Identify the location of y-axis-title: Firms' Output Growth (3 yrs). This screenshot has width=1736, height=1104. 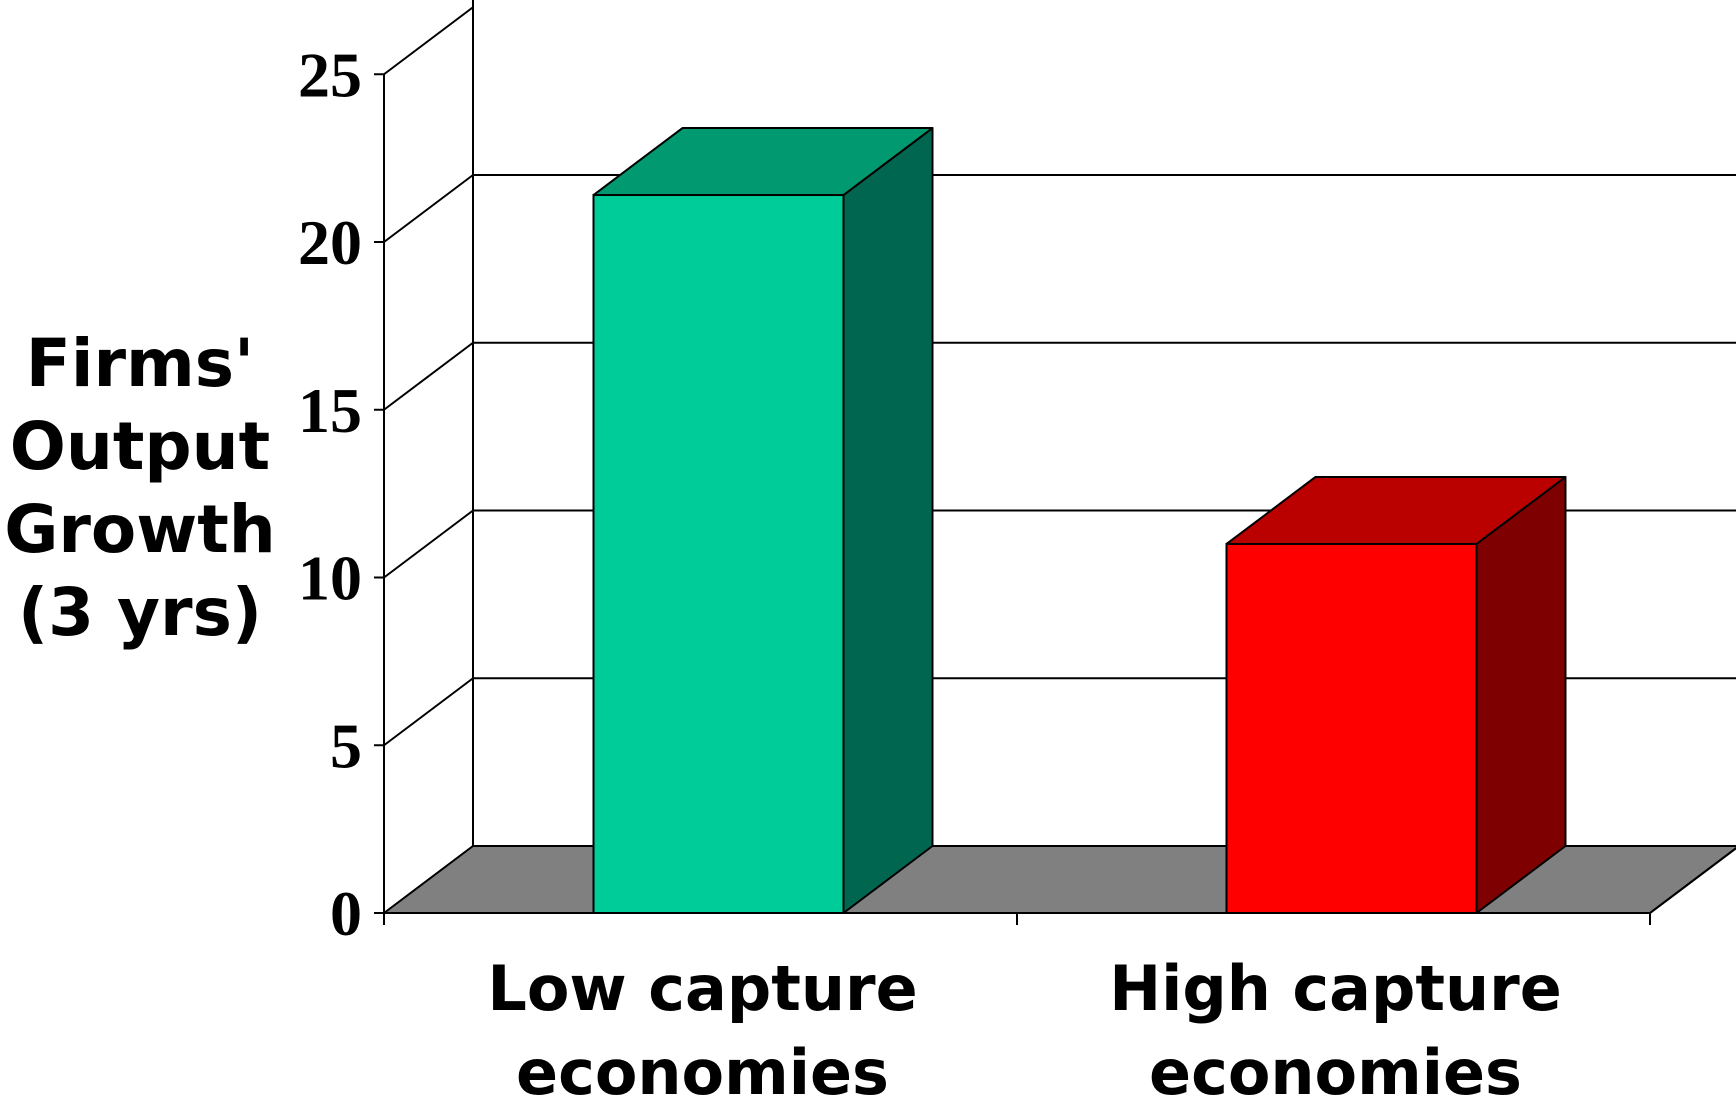
(140, 488).